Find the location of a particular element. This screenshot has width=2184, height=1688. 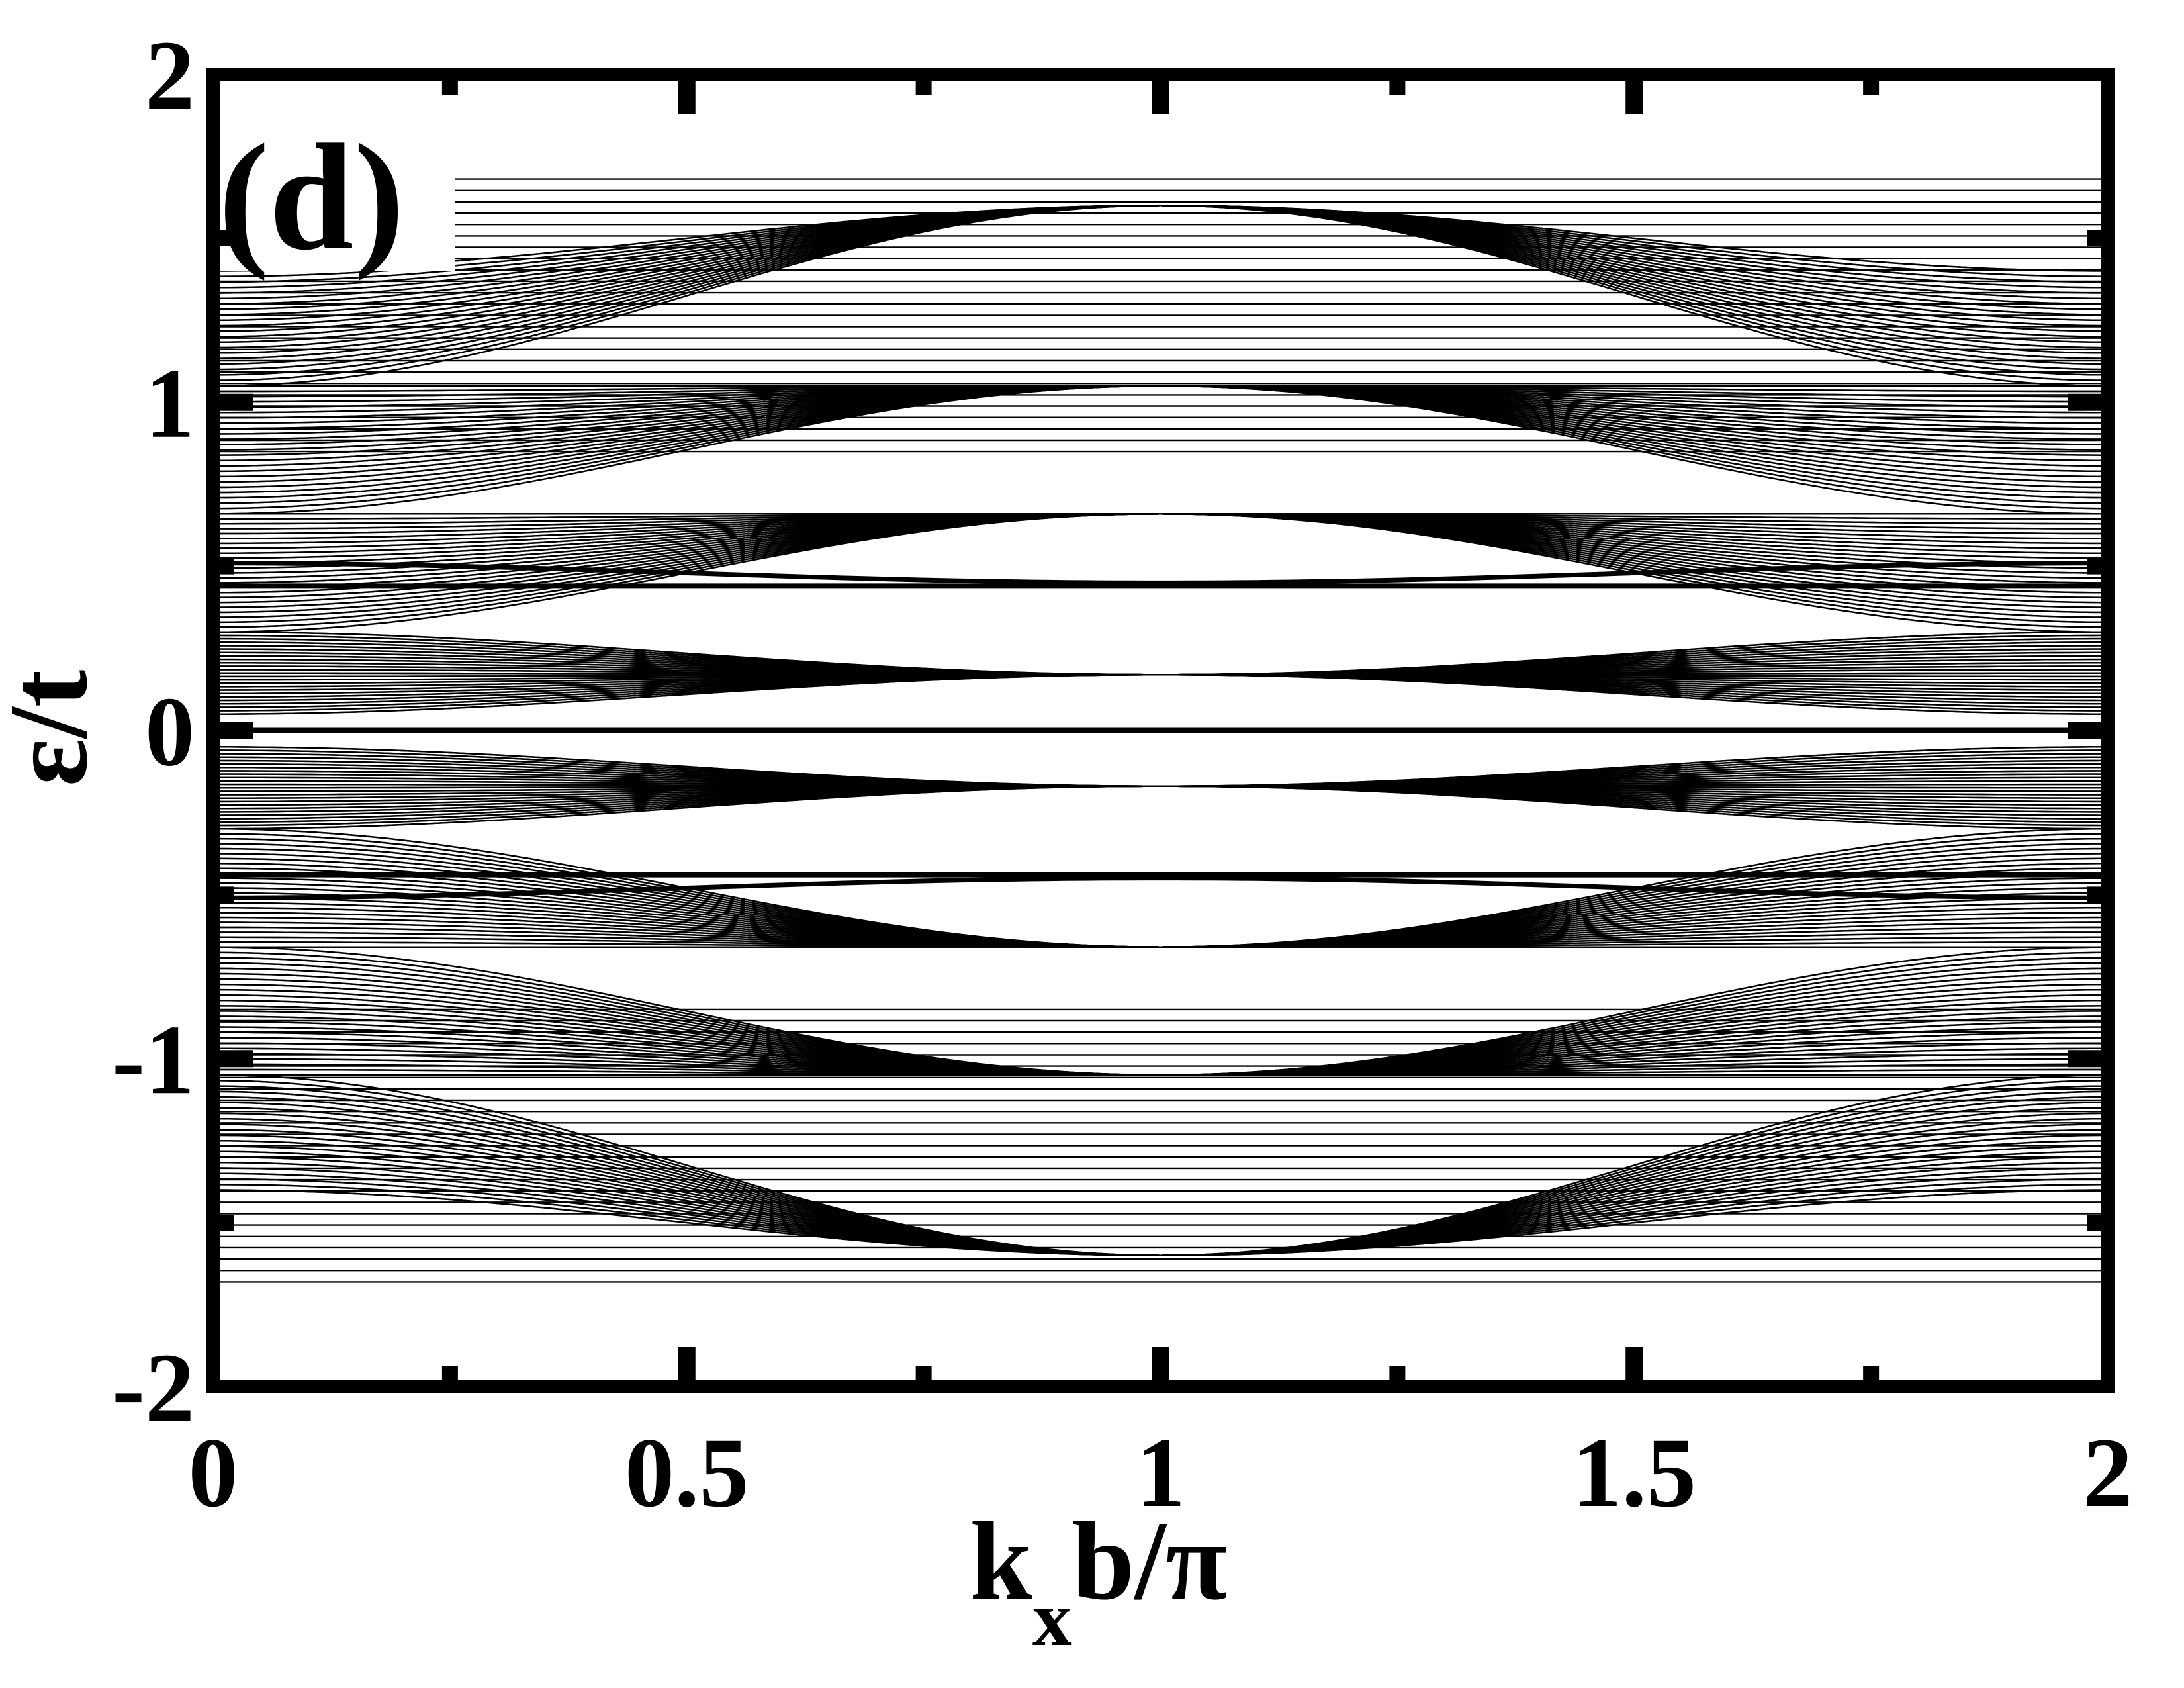

y-tick-label: -2 is located at coordinates (153, 1388).